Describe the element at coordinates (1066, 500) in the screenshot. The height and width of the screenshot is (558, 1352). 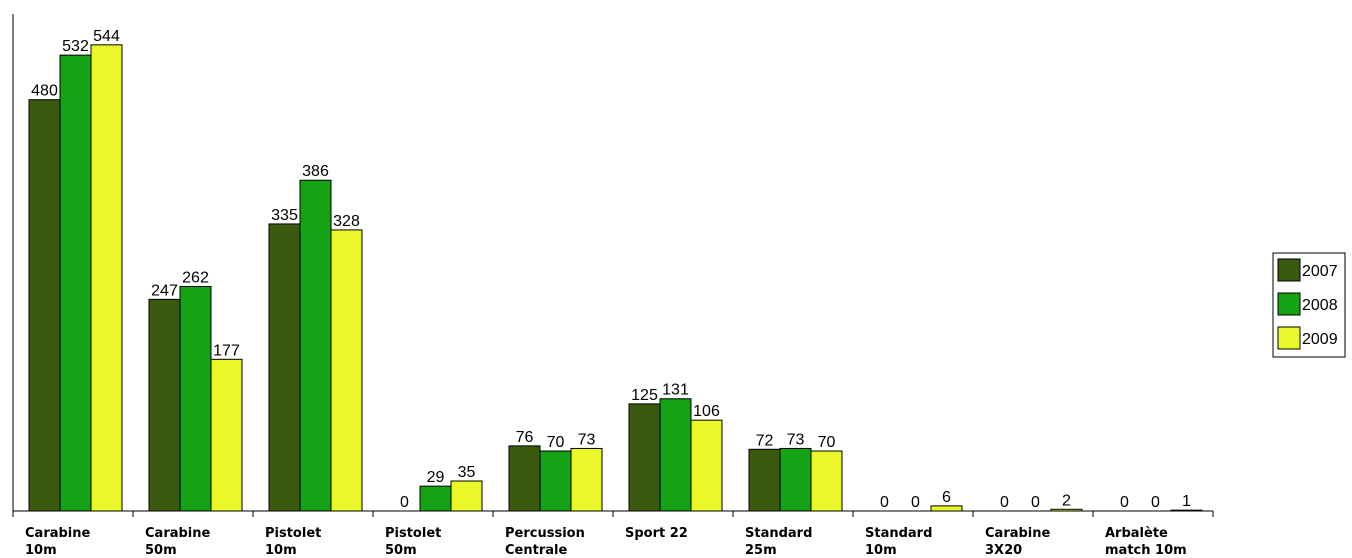
I see `value-label-2009-cat-8: 2` at that location.